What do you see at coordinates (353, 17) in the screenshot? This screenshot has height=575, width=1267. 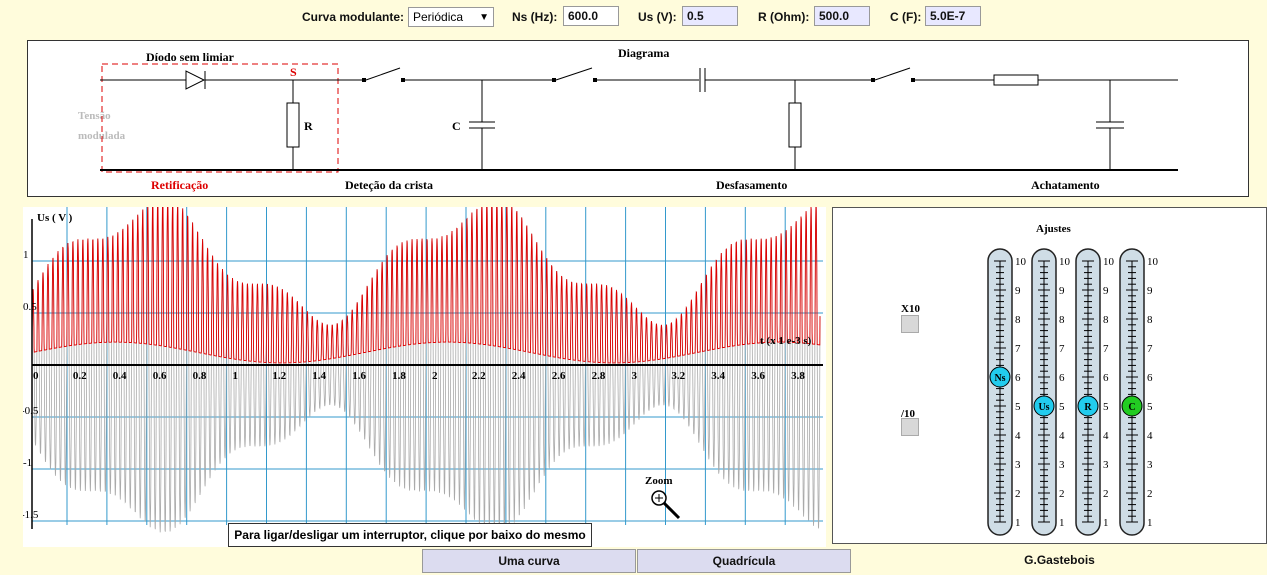 I see `curve-label: Curva modulante:` at bounding box center [353, 17].